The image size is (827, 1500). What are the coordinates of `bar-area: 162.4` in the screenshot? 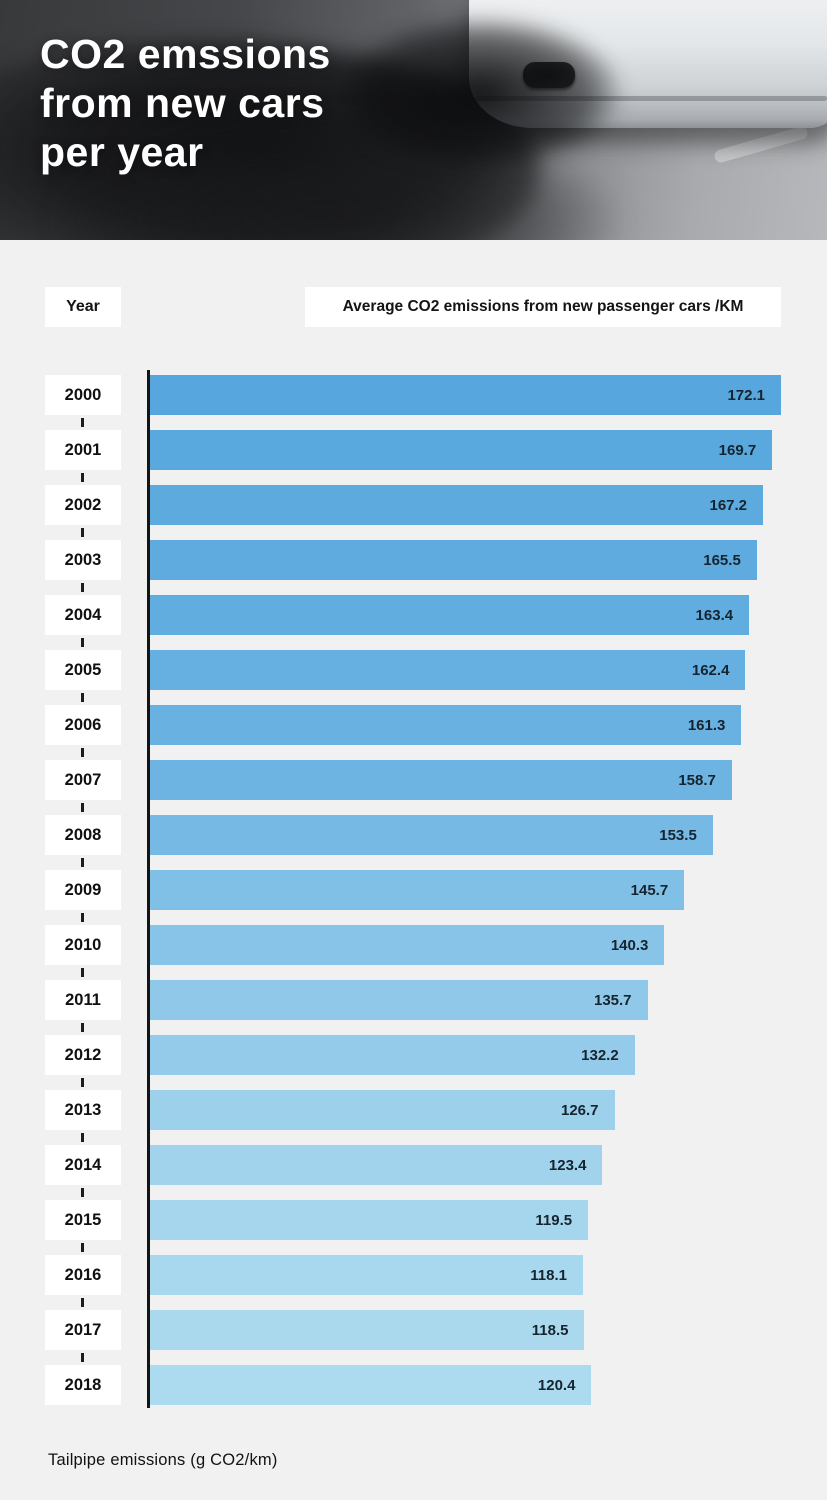 It's located at (465, 670).